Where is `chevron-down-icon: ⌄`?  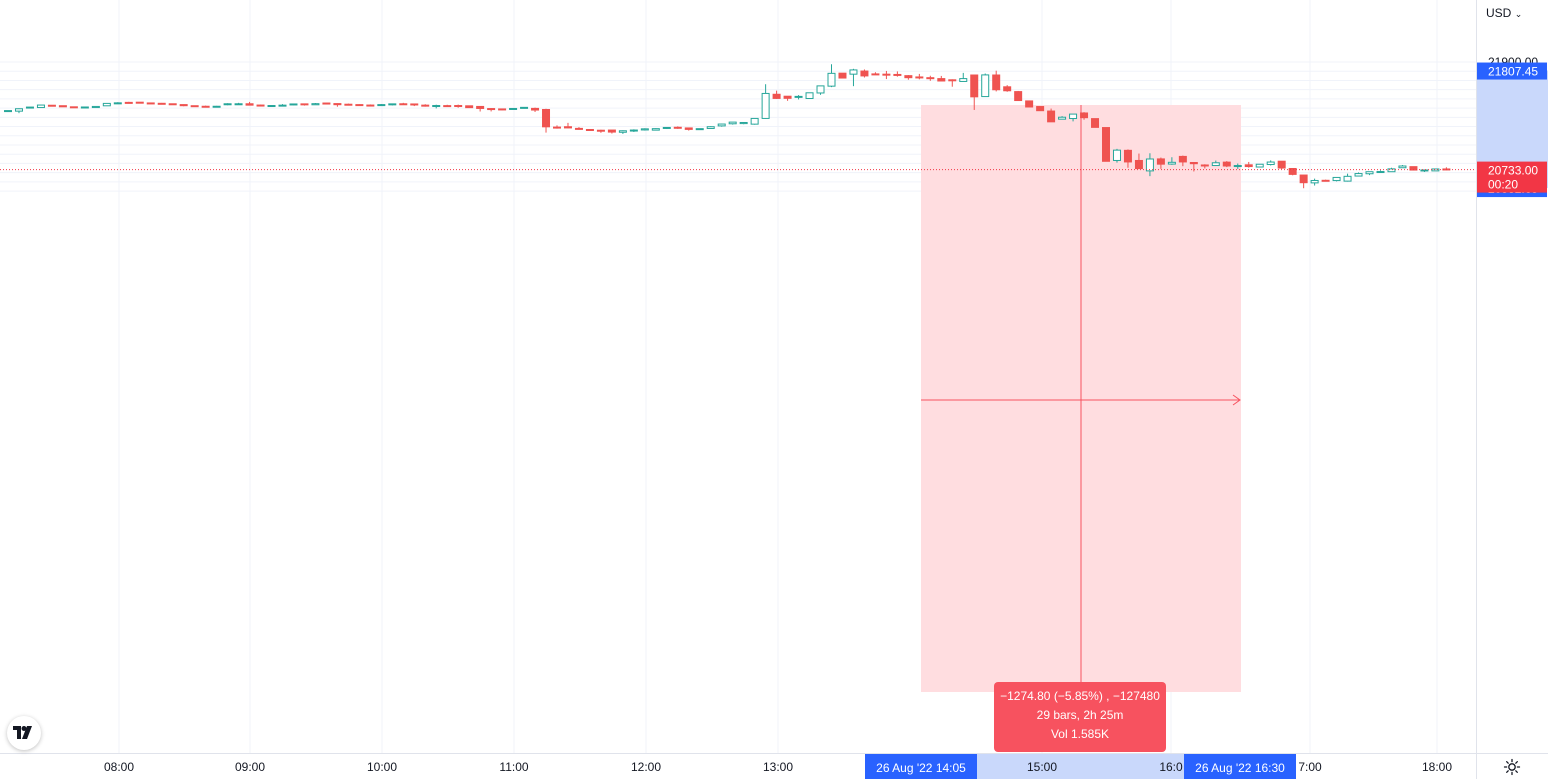 chevron-down-icon: ⌄ is located at coordinates (1518, 14).